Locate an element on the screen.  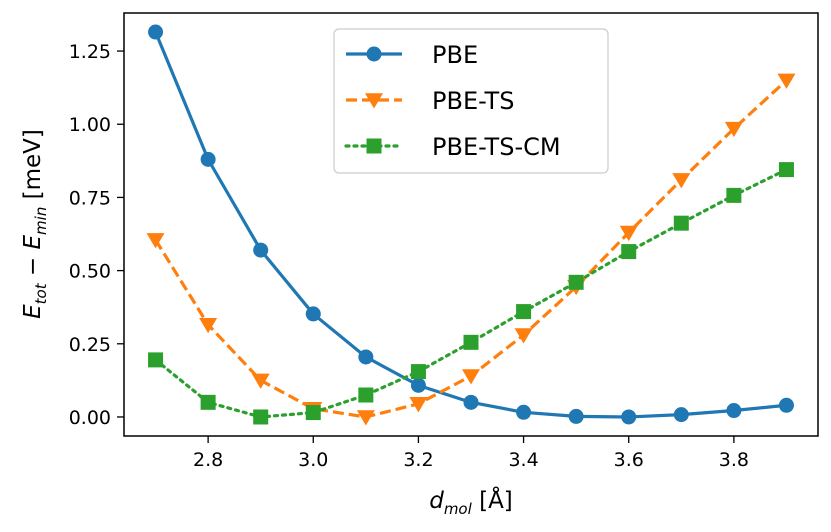
x-tick-label: 3.2 is located at coordinates (418, 460).